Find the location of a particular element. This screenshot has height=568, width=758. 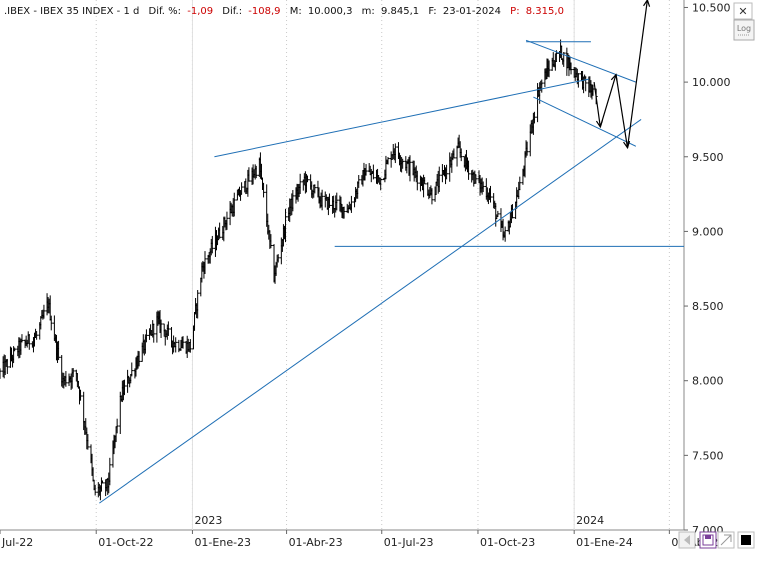

log-scale-label: Log is located at coordinates (744, 28).